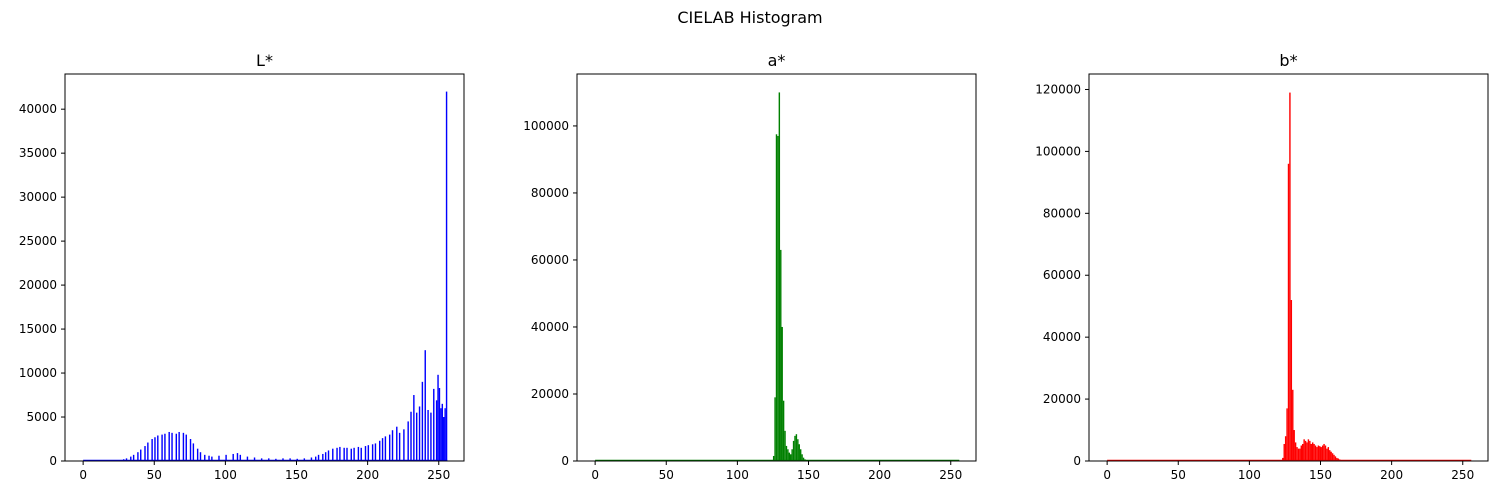 This screenshot has height=495, width=1500. What do you see at coordinates (264, 60) in the screenshot?
I see `panel-title-l-star: L*` at bounding box center [264, 60].